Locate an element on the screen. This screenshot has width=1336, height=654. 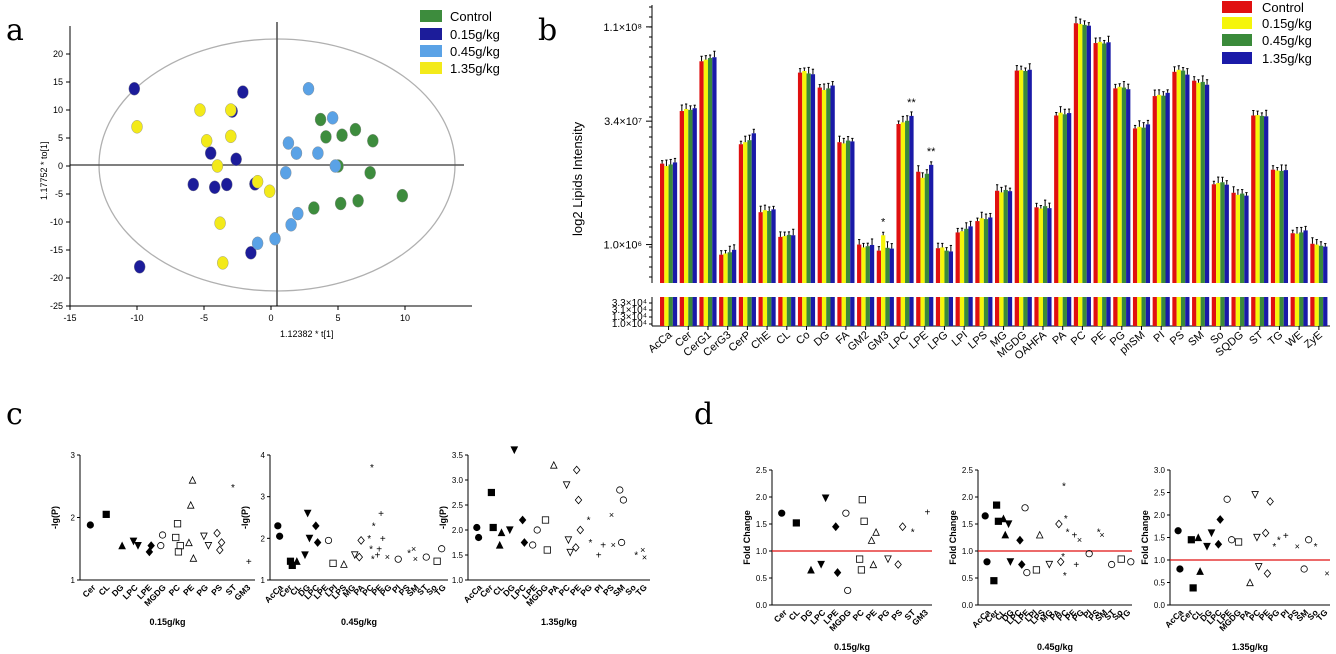
panel-letter-a: a is located at coordinates (15, 30).